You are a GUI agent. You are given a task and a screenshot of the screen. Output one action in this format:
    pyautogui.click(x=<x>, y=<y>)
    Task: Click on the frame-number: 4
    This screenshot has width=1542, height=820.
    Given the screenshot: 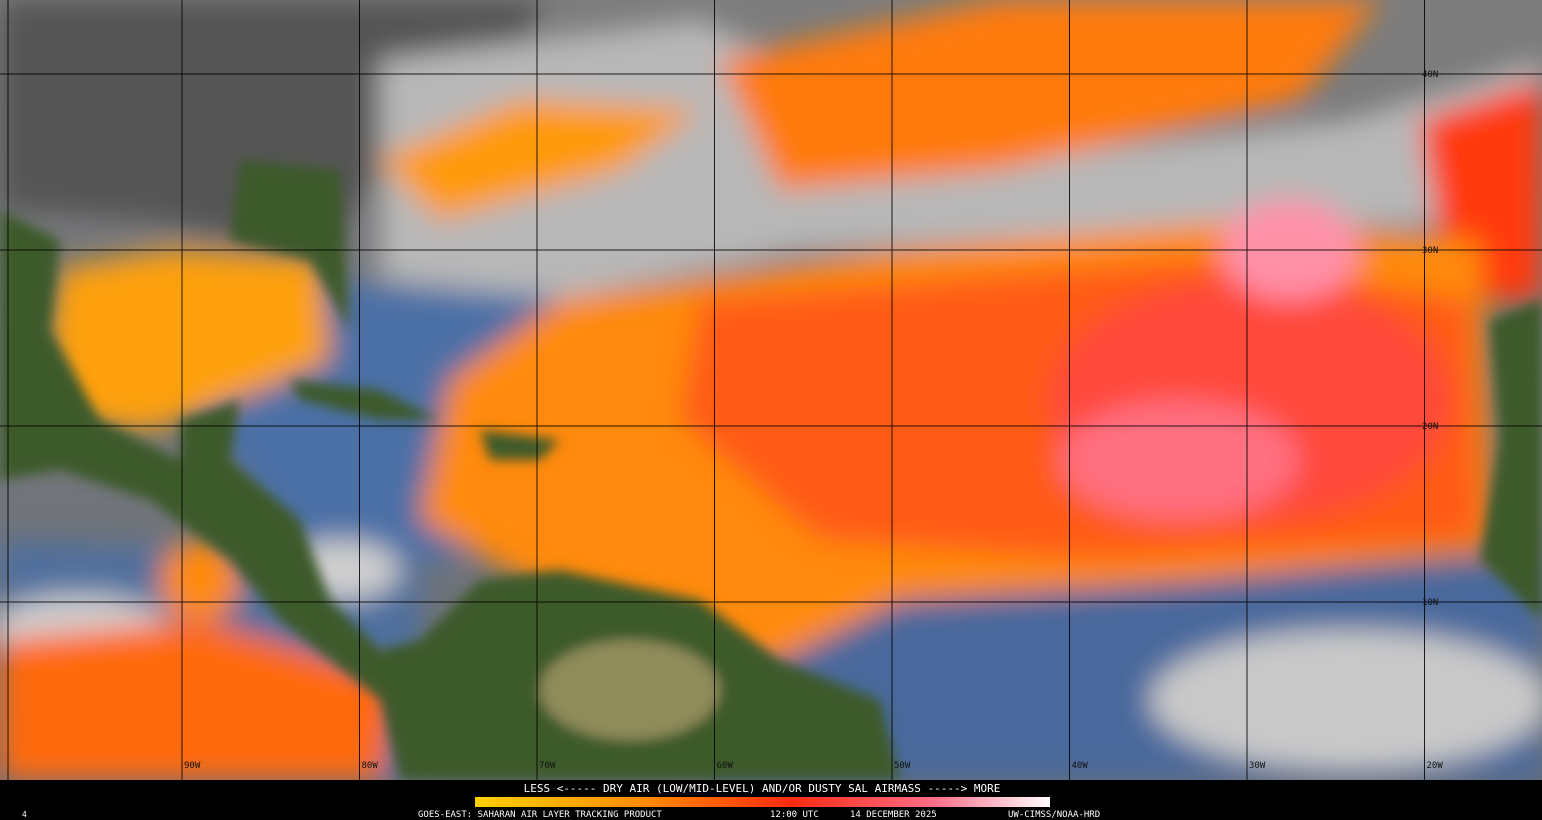 What is the action you would take?
    pyautogui.click(x=24, y=814)
    